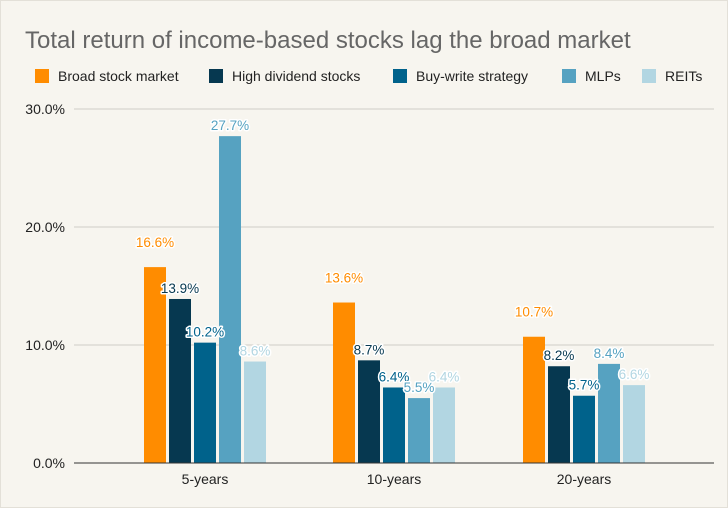 This screenshot has height=509, width=728. What do you see at coordinates (534, 312) in the screenshot?
I see `data-label-1-20-years: 10.7%` at bounding box center [534, 312].